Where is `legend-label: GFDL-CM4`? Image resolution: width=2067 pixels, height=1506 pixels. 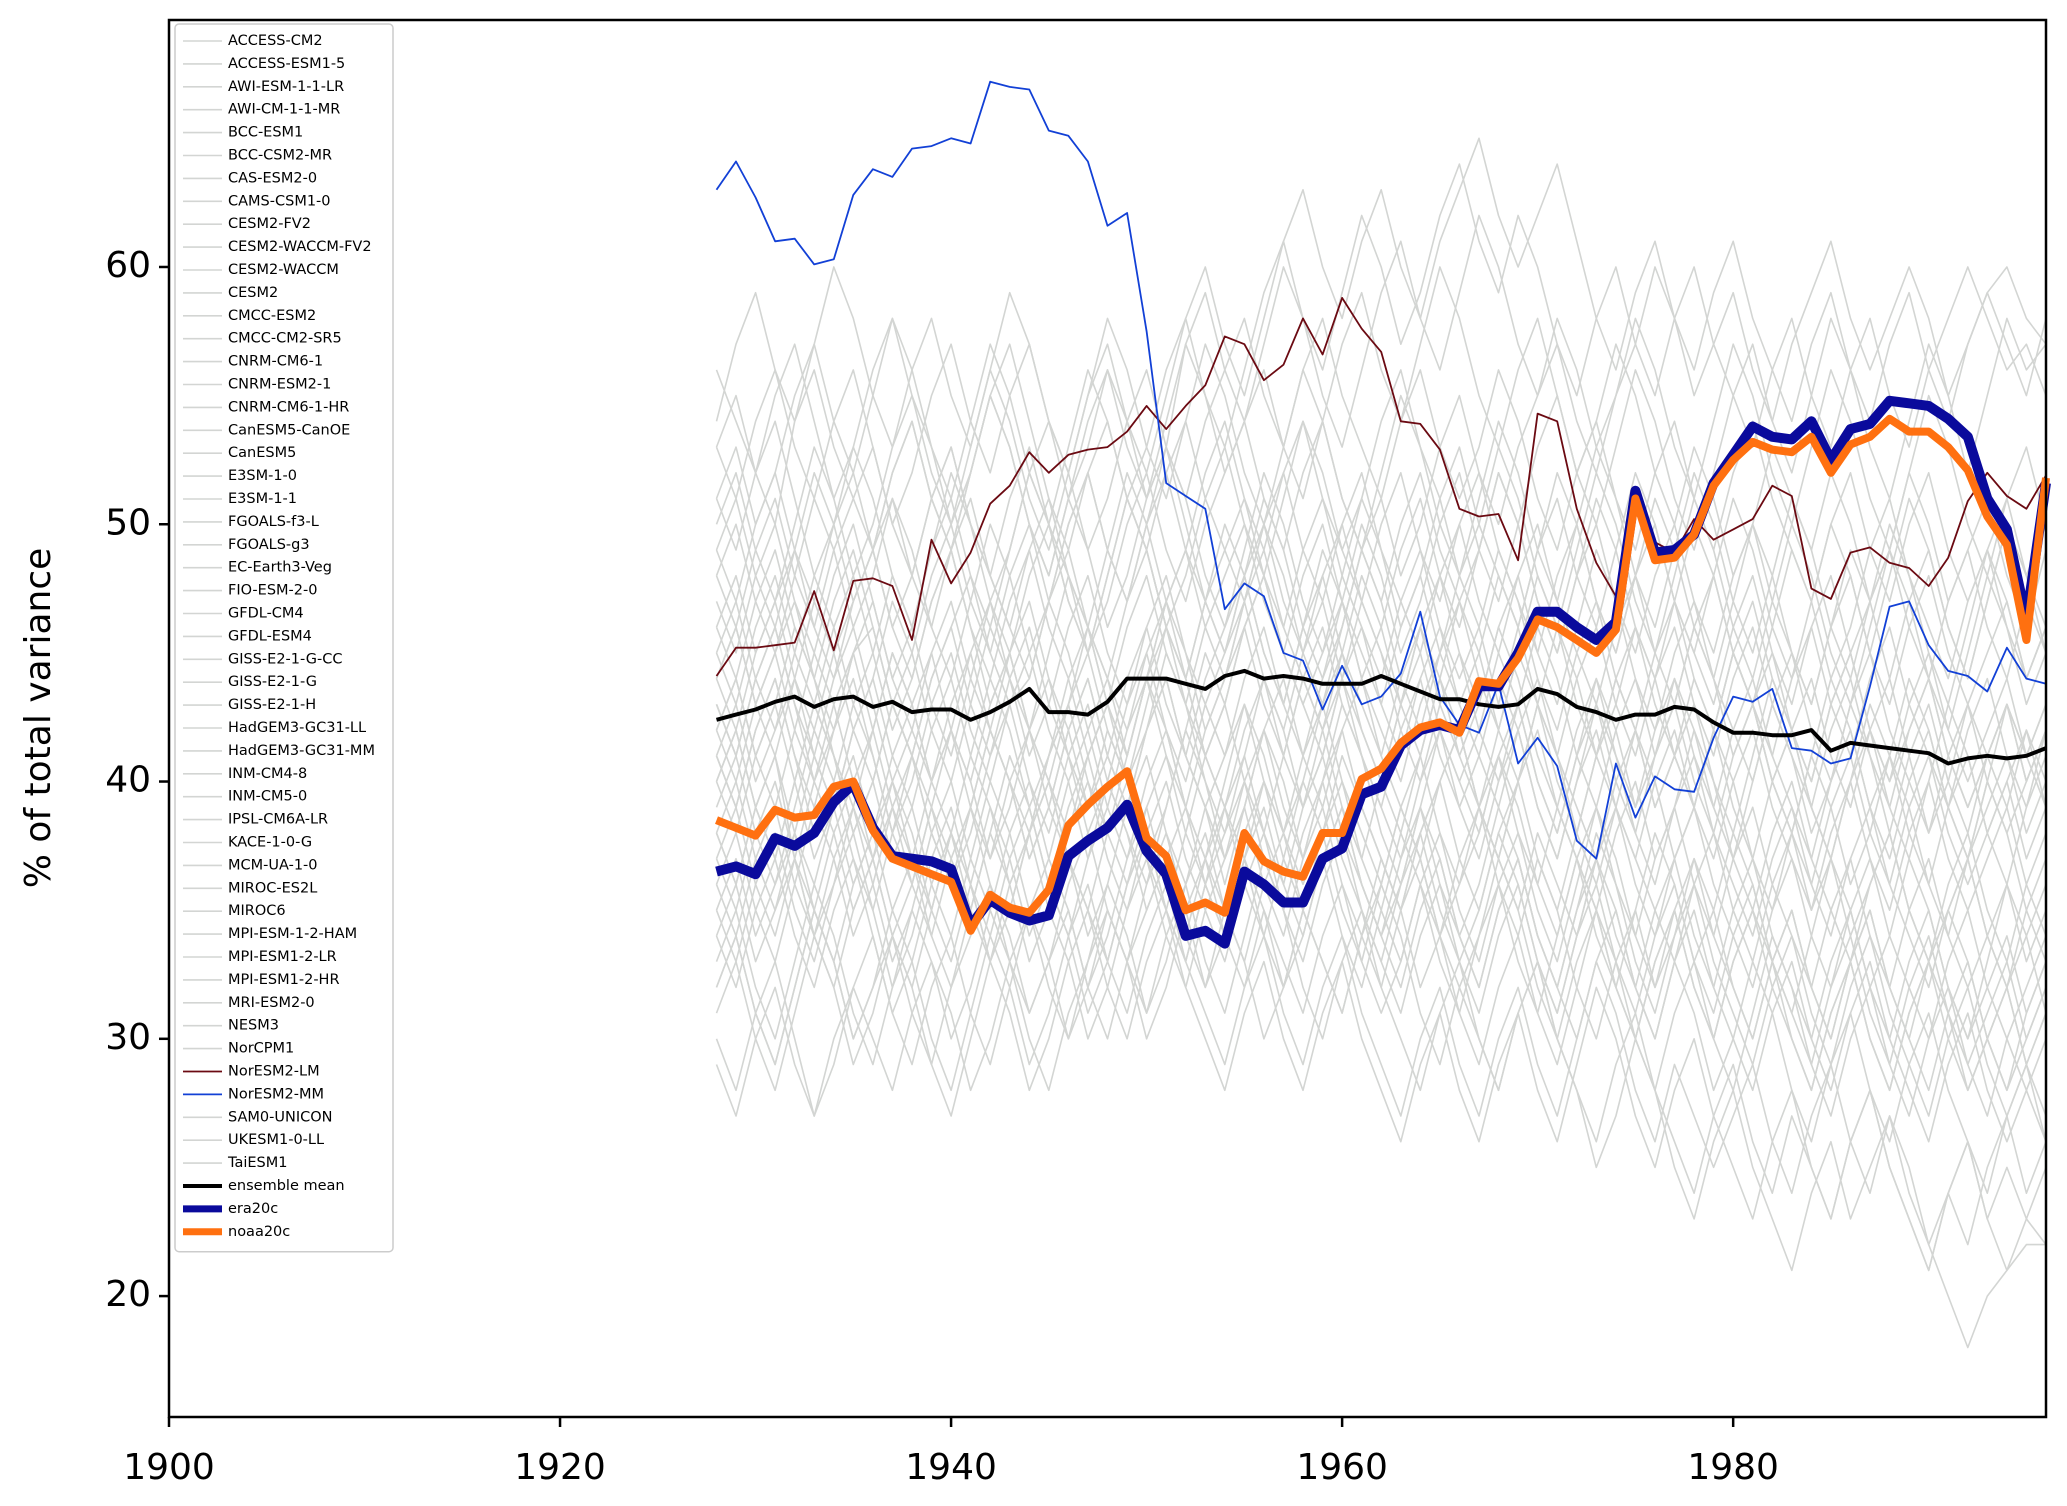 legend-label: GFDL-CM4 is located at coordinates (266, 614).